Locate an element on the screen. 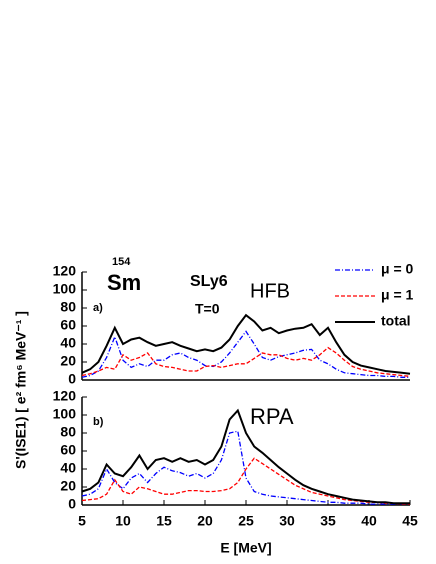 This screenshot has width=436, height=564. x-axis-label: E [MeV] is located at coordinates (245, 548).